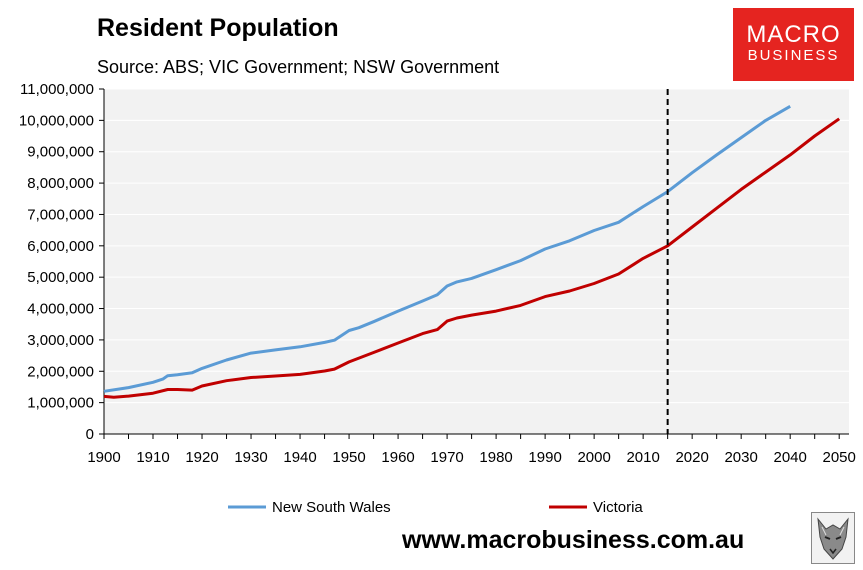 This screenshot has width=863, height=570. I want to click on y-tick-label: 5,000,000, so click(60, 277).